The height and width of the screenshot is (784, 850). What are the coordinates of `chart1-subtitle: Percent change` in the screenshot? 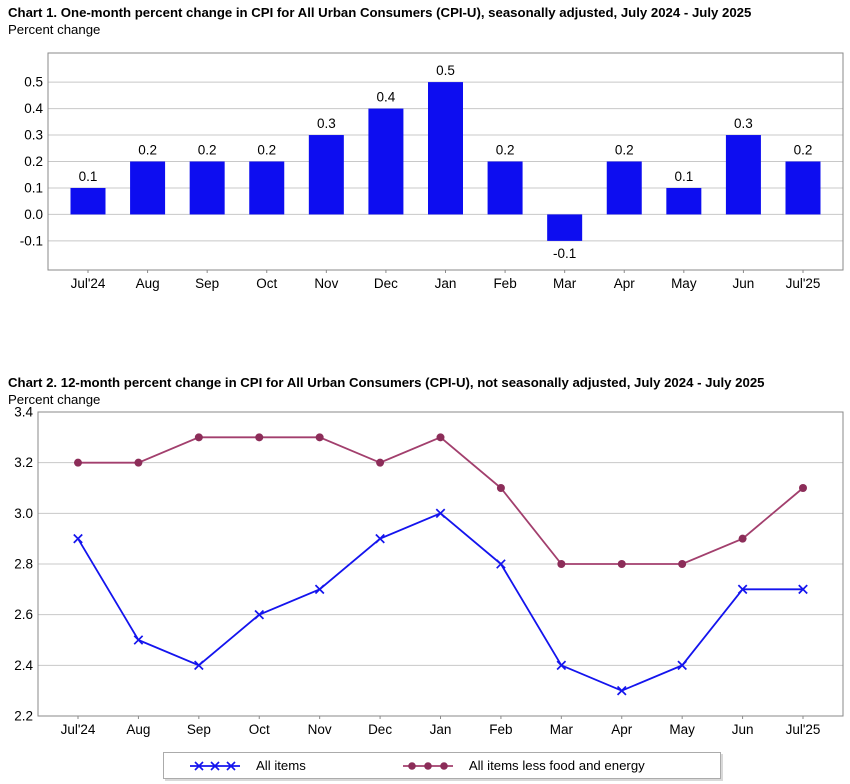 It's located at (54, 29).